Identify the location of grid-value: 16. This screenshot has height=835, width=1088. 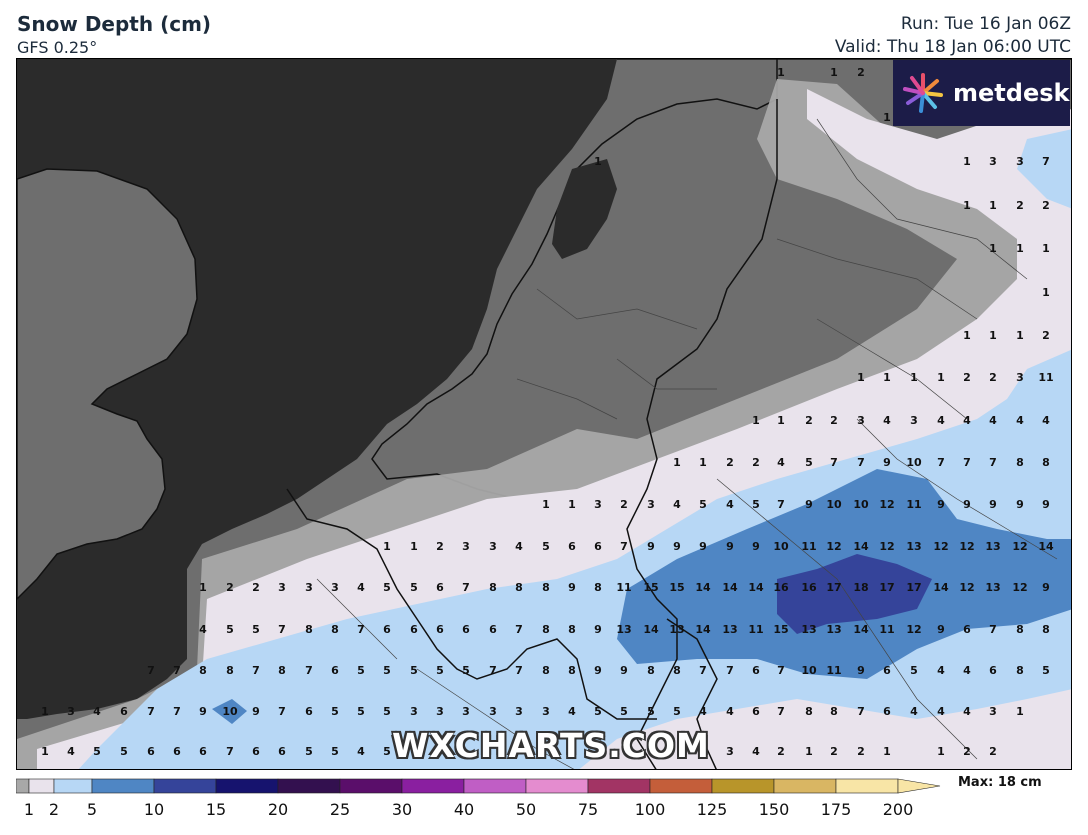
(809, 587).